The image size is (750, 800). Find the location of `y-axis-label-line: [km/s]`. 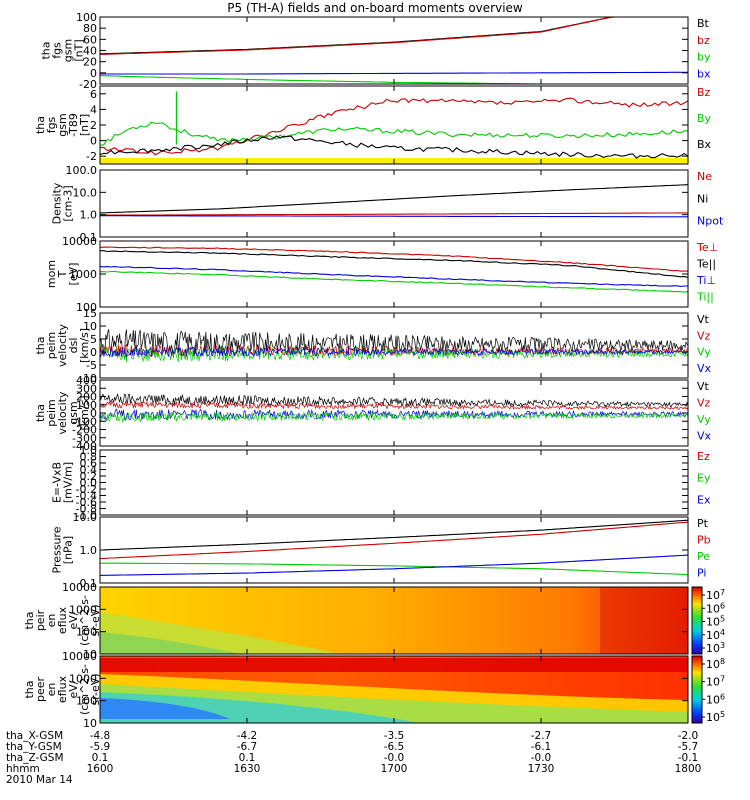

y-axis-label-line: [km/s] is located at coordinates (84, 412).